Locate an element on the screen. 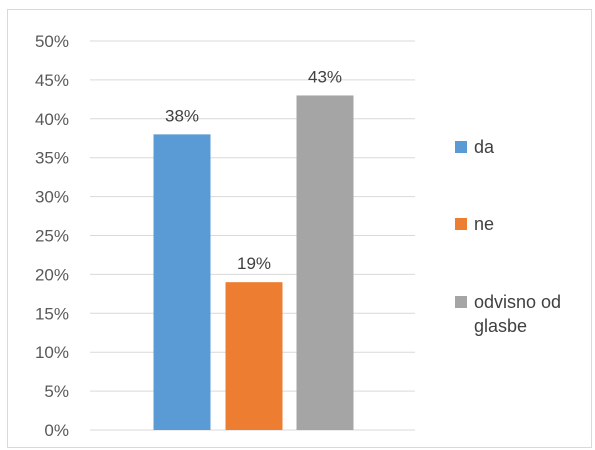 This screenshot has width=595, height=450. legend-swatch-da is located at coordinates (461, 147).